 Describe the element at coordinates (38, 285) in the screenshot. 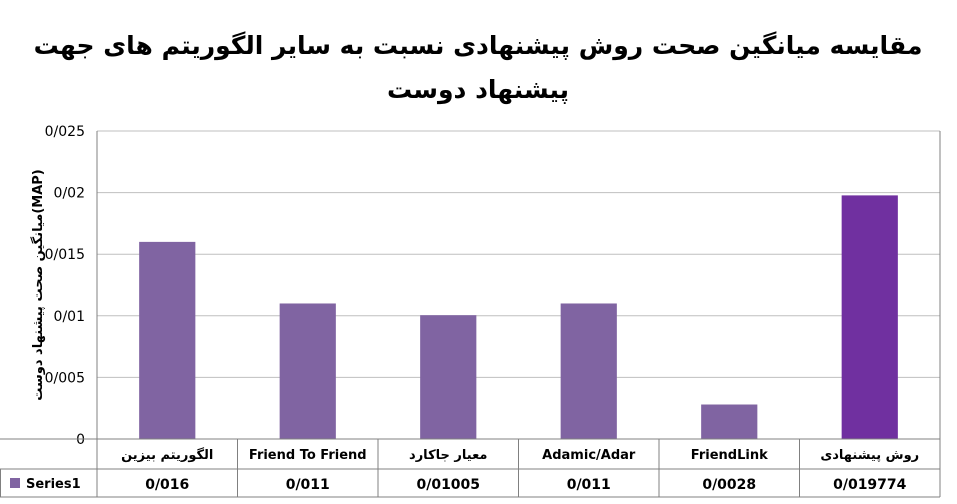

I see `y-axis-label: میانگین صحت پیشنهاد دوست(MAP)` at that location.